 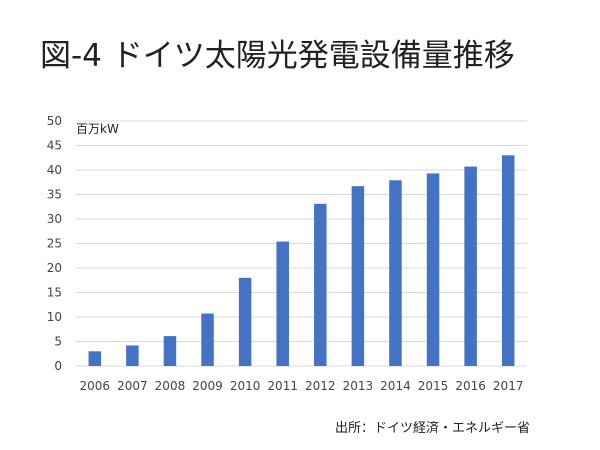 What do you see at coordinates (470, 386) in the screenshot?
I see `x-tick-label: 2016` at bounding box center [470, 386].